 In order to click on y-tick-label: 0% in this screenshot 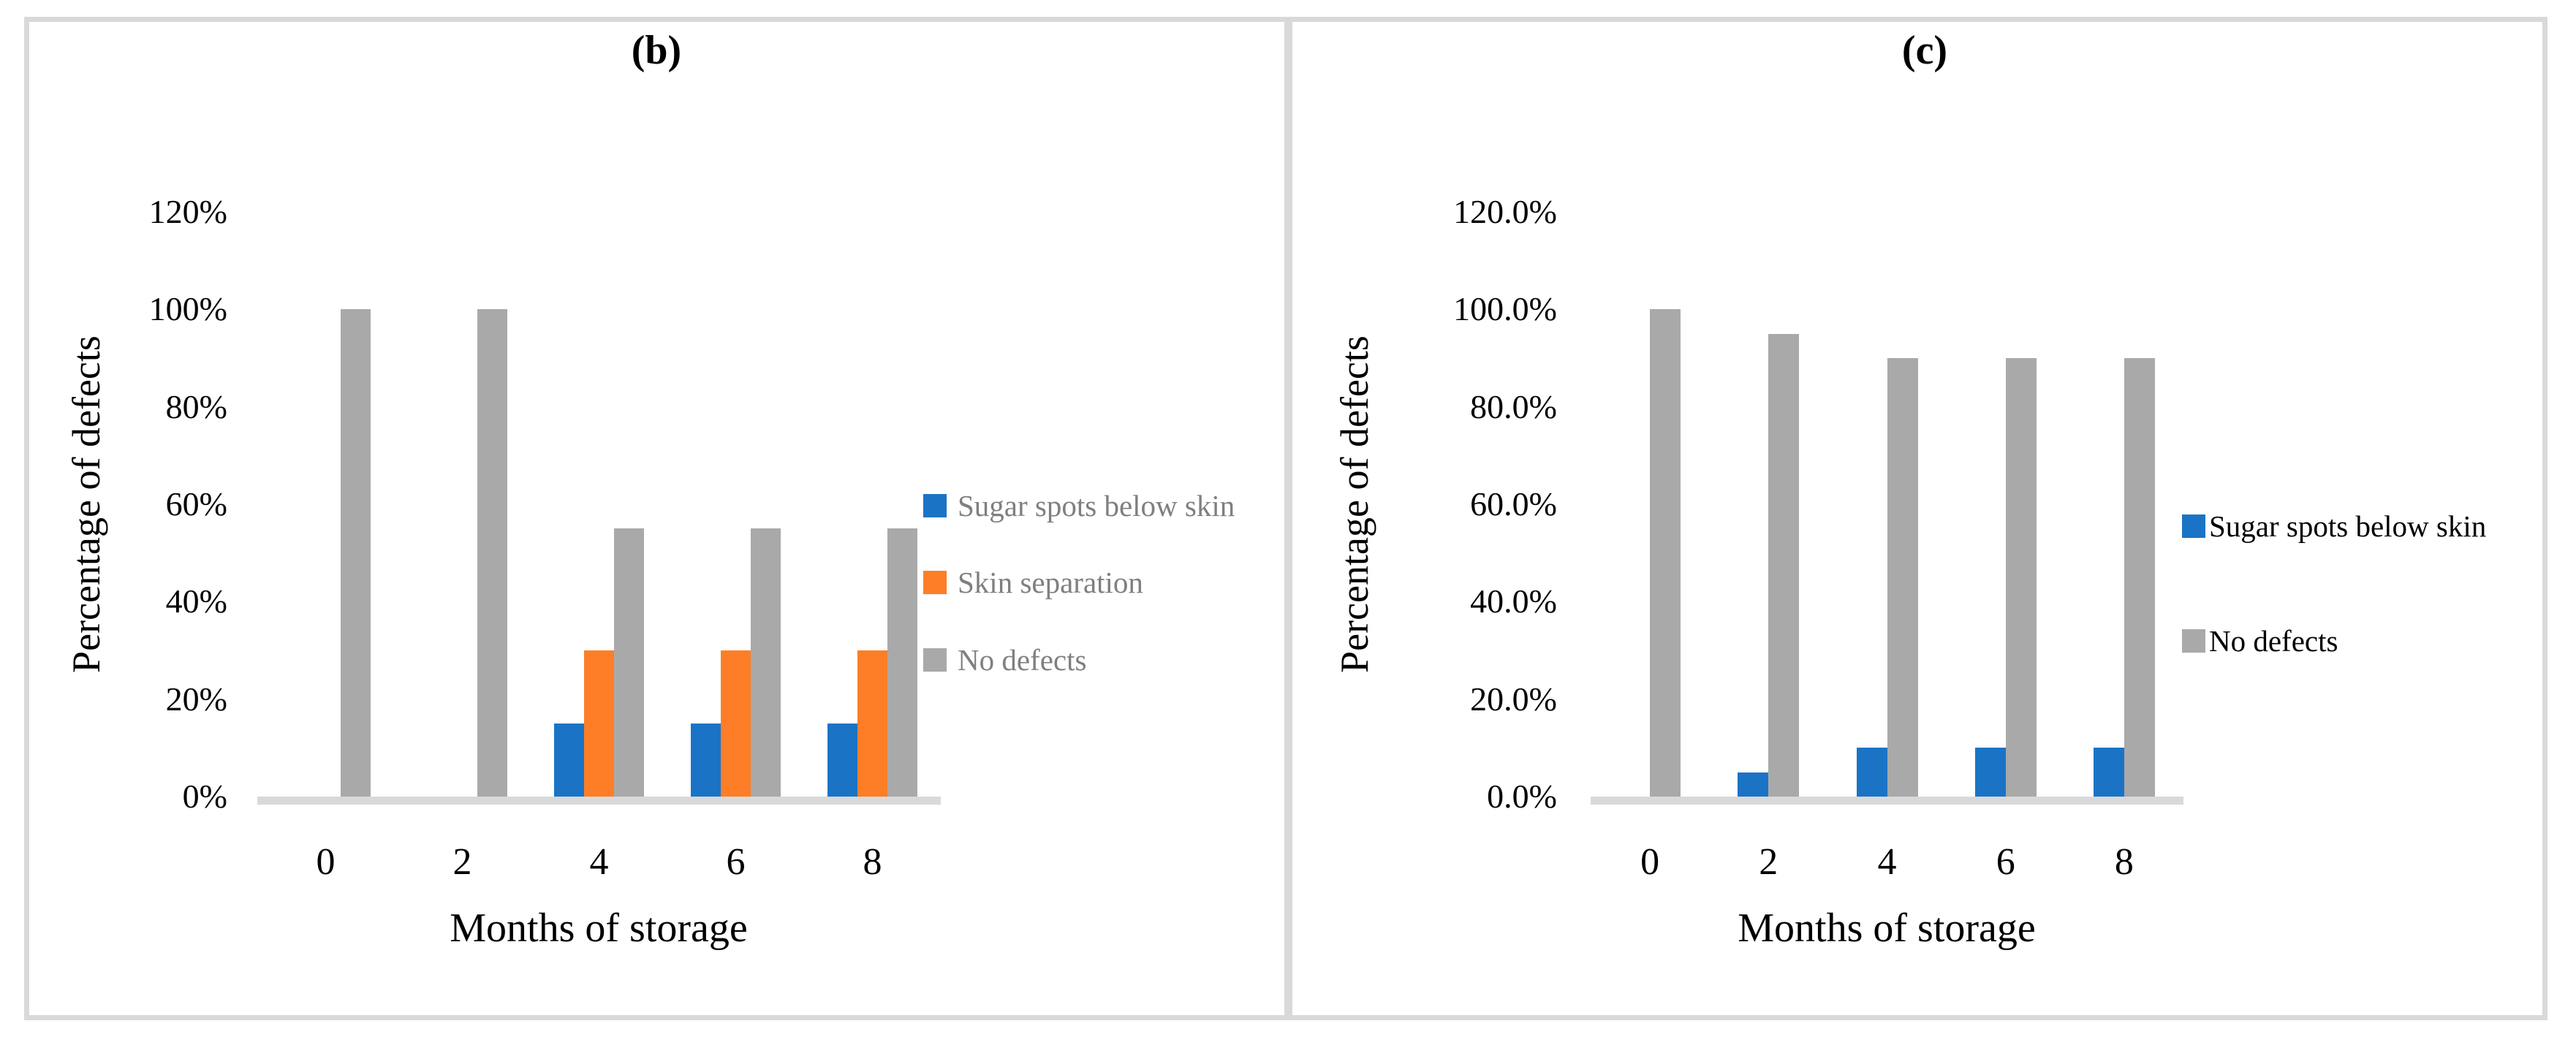, I will do `click(204, 797)`.